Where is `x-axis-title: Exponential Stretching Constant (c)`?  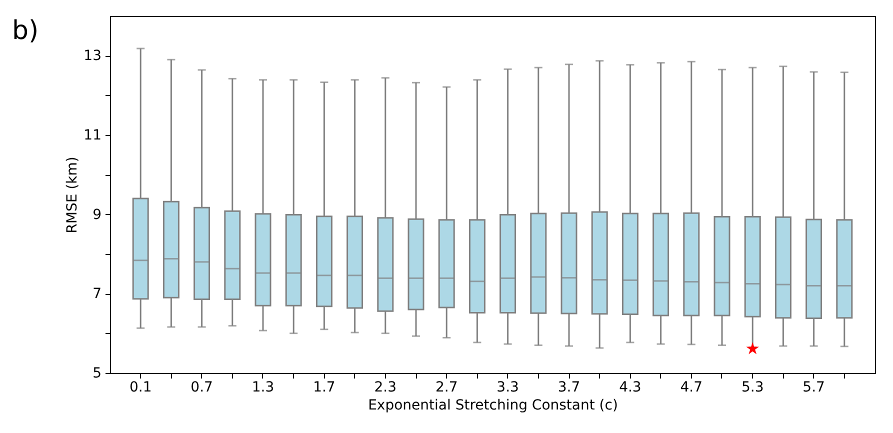
x-axis-title: Exponential Stretching Constant (c) is located at coordinates (493, 406).